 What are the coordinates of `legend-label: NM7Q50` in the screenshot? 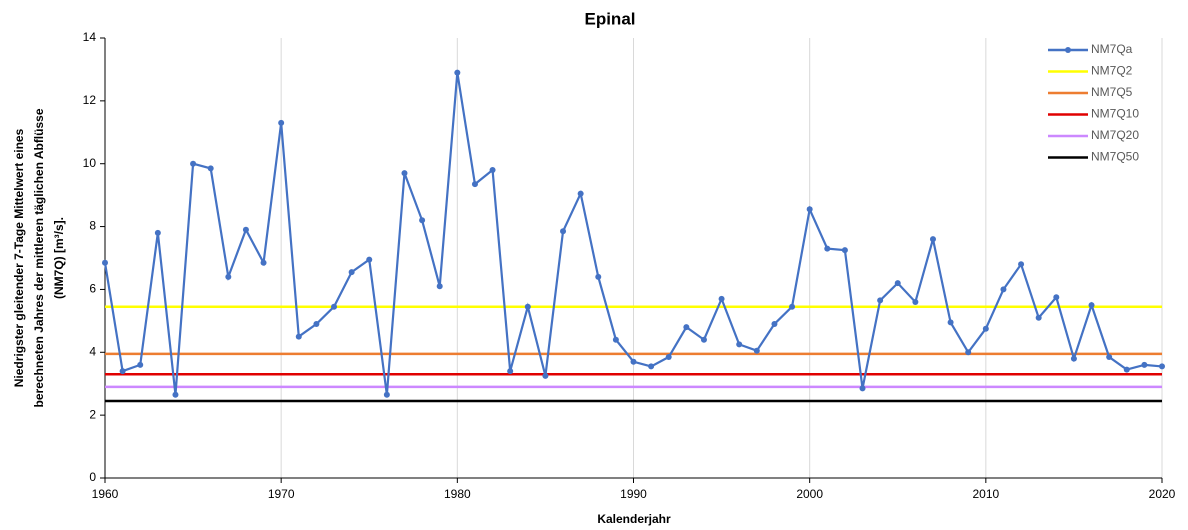 It's located at (1115, 157).